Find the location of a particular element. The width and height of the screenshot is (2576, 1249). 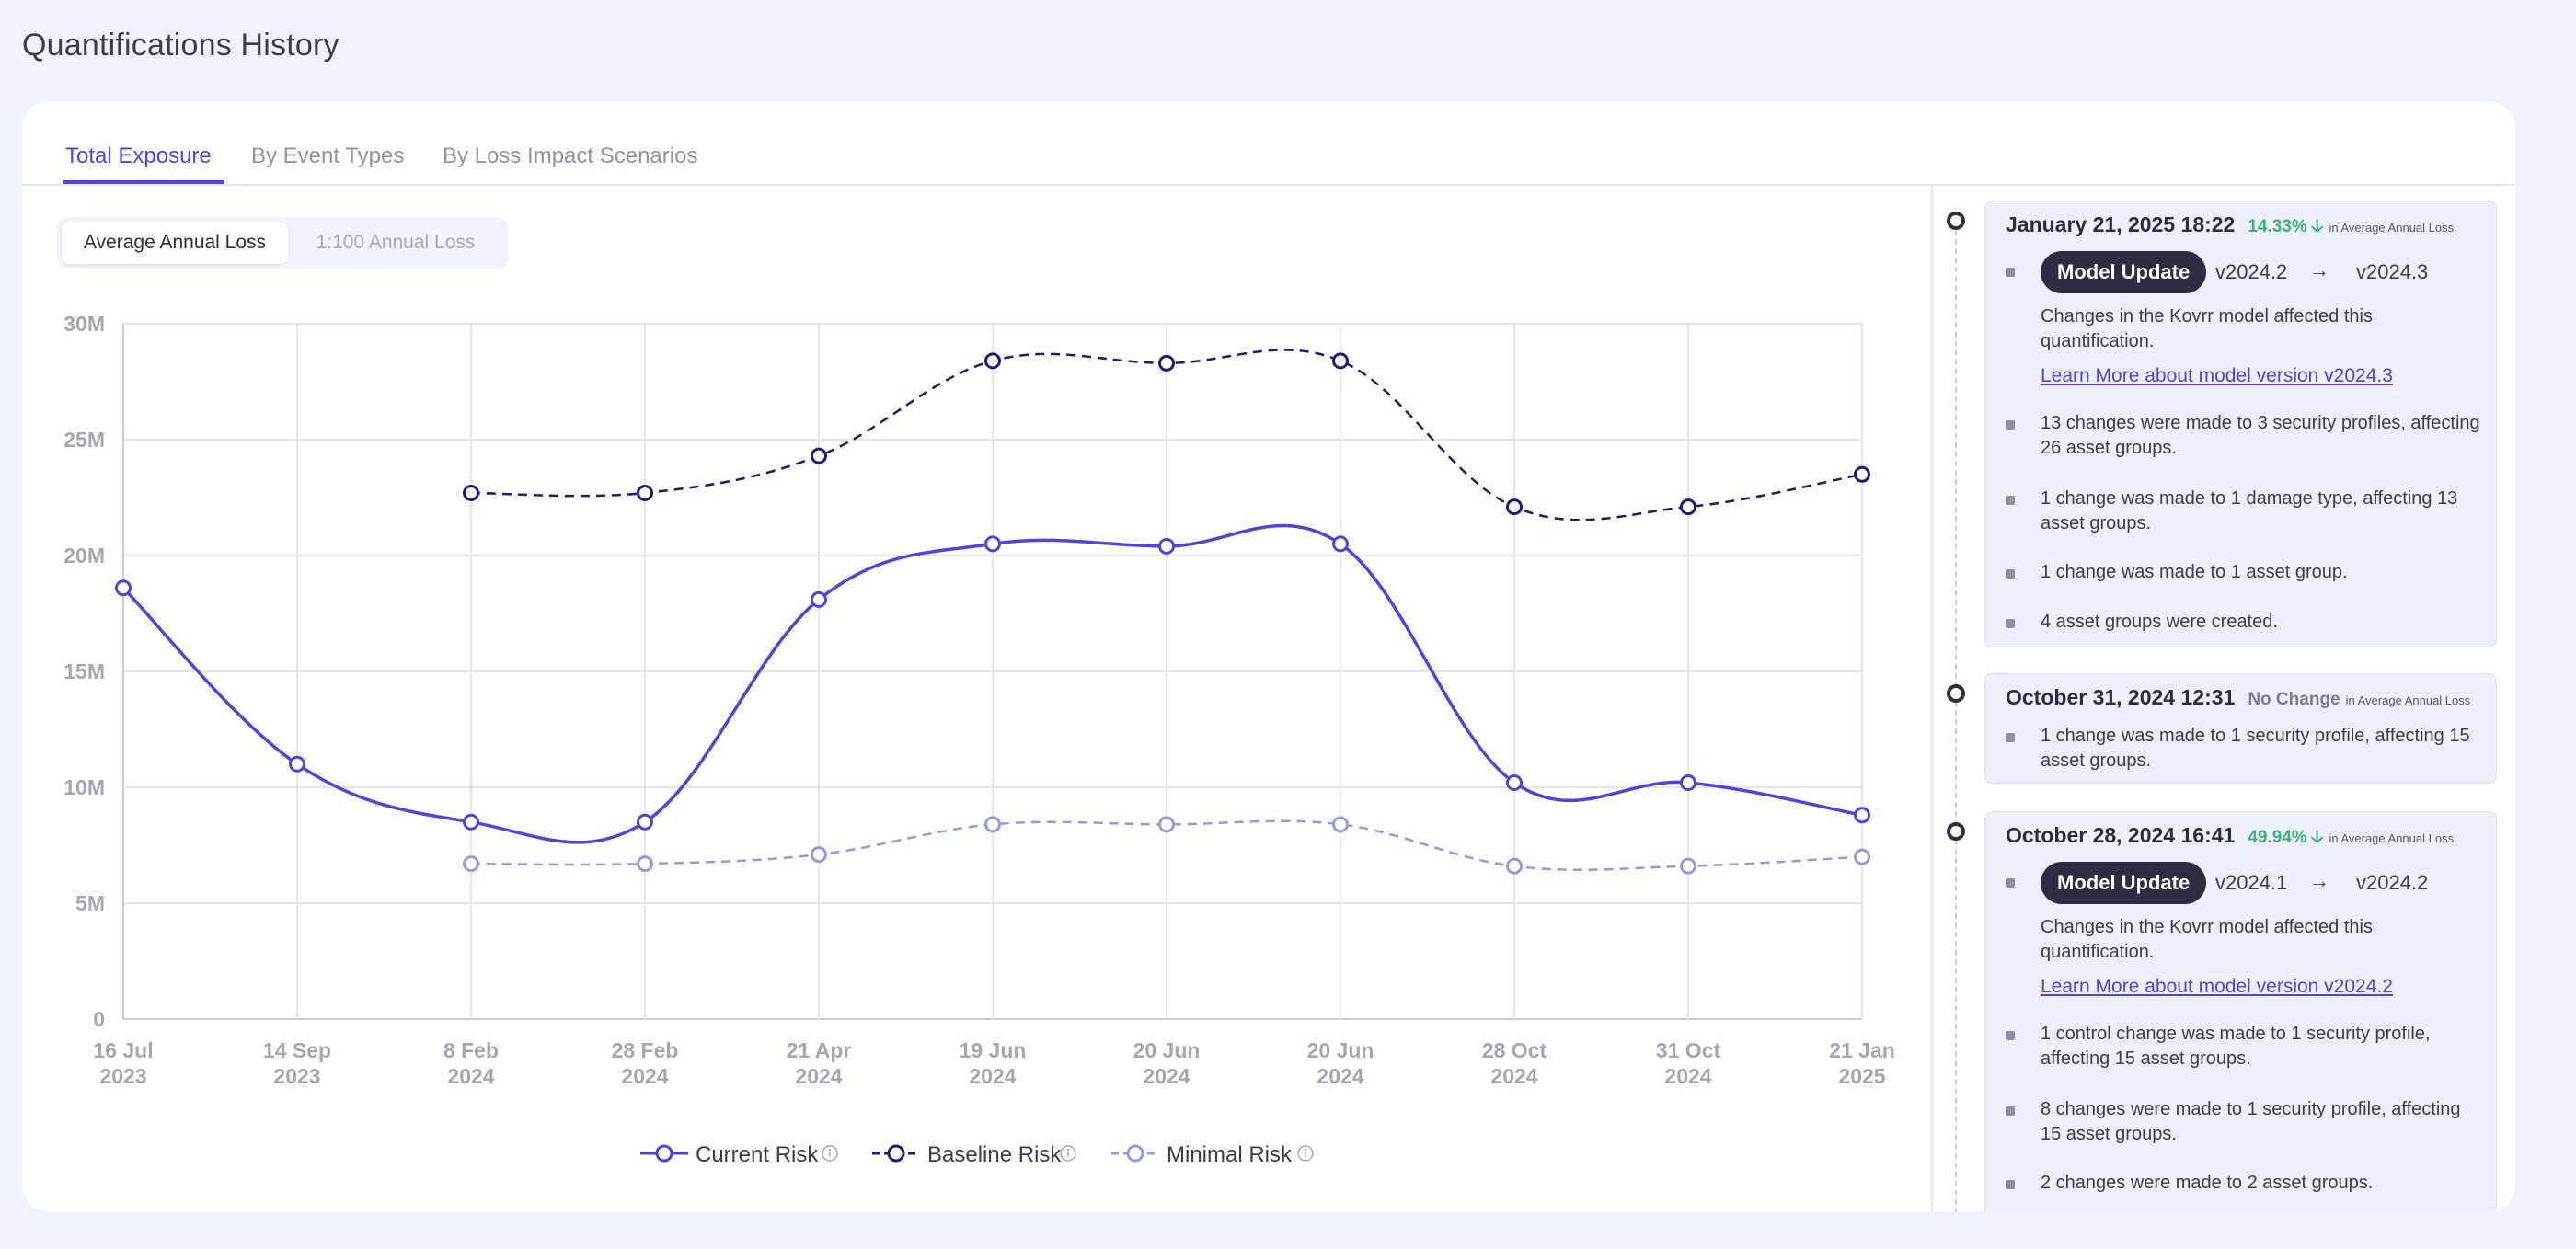

from-version: v2024.1 is located at coordinates (2251, 882).